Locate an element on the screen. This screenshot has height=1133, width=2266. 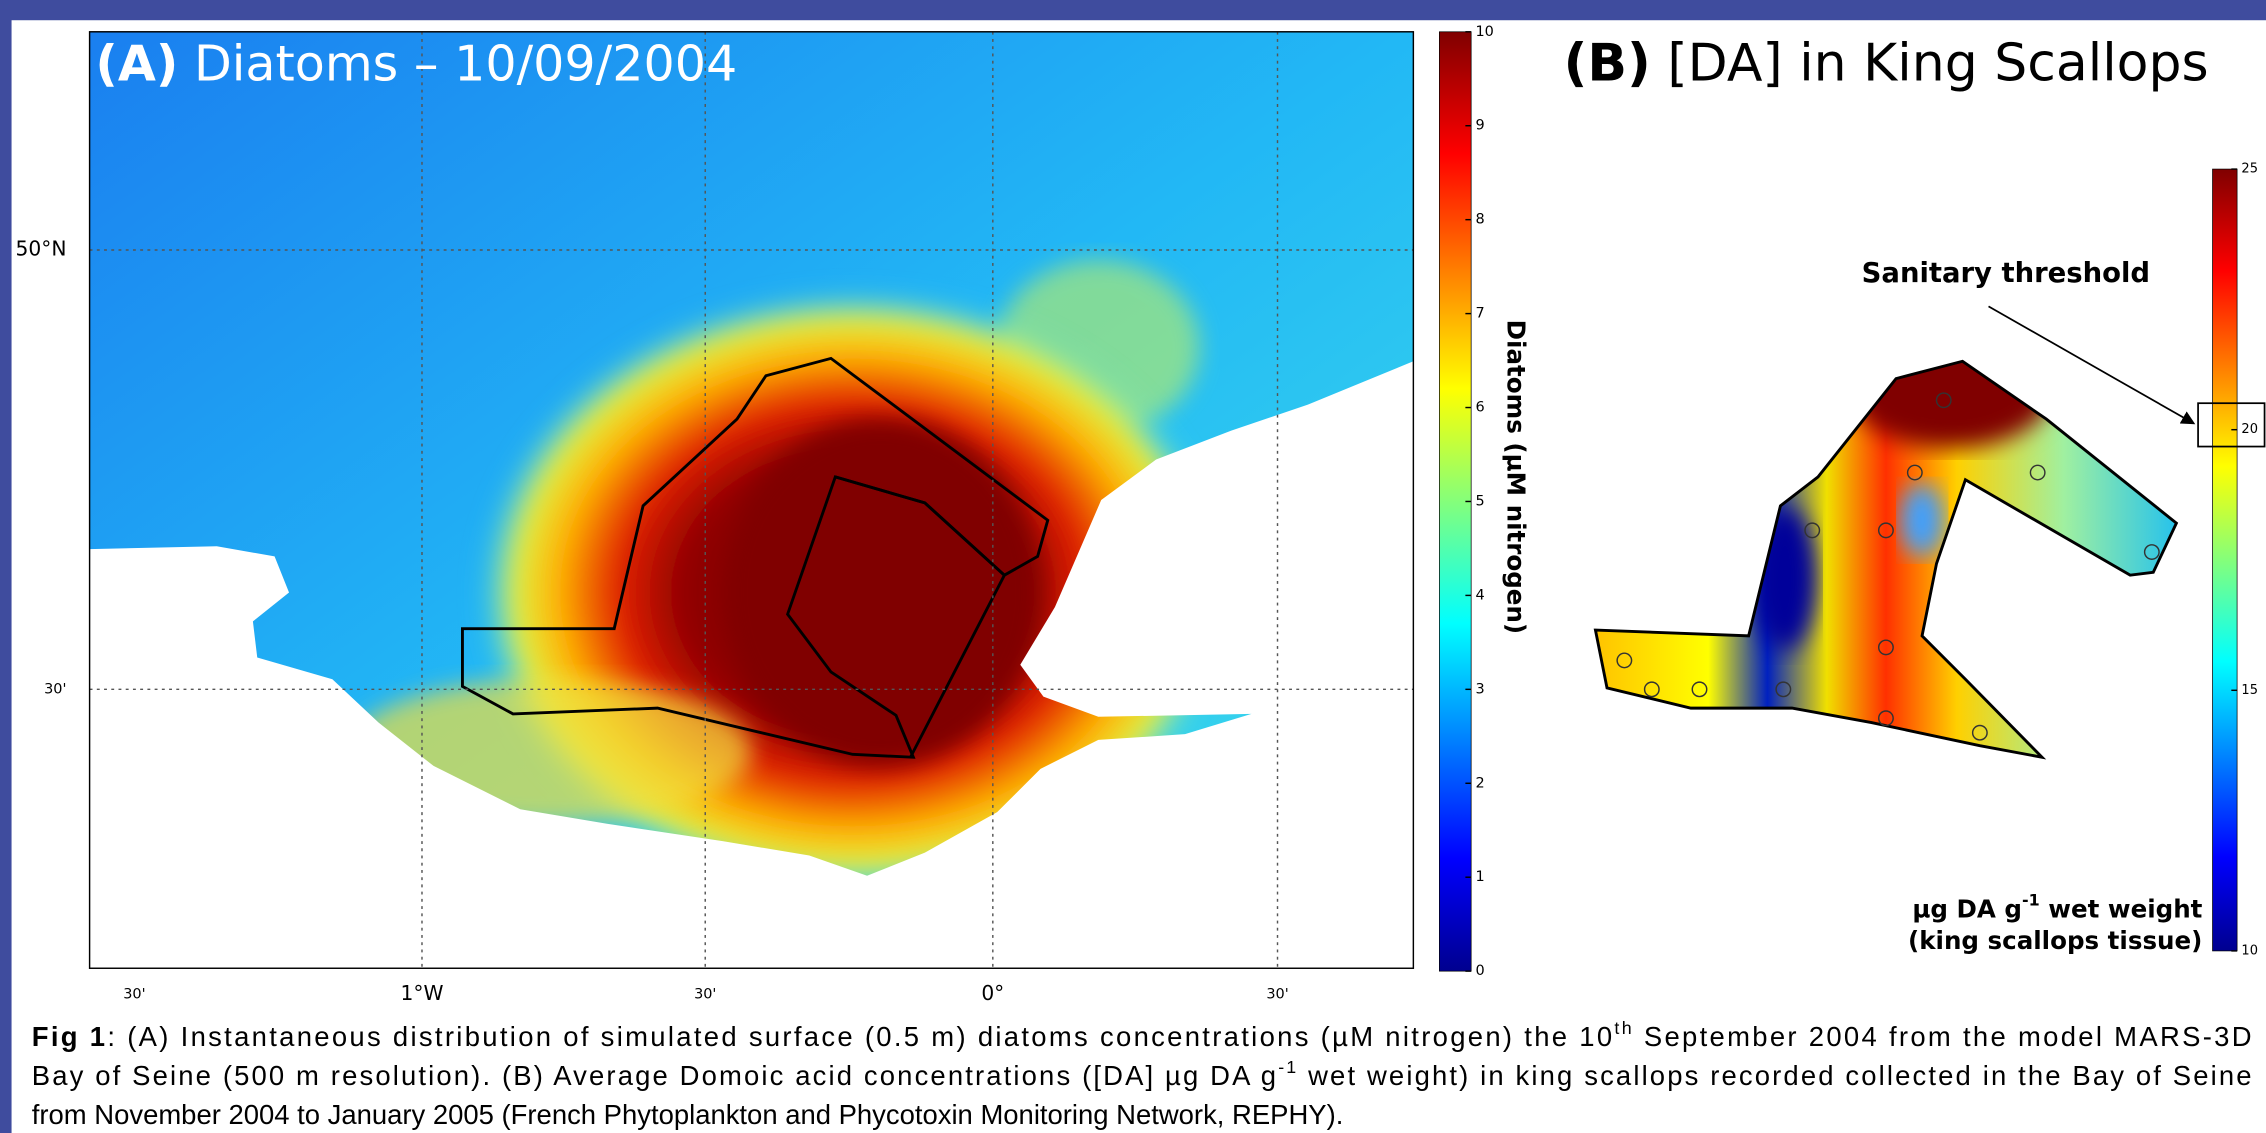
threshold-box is located at coordinates (2231, 425).